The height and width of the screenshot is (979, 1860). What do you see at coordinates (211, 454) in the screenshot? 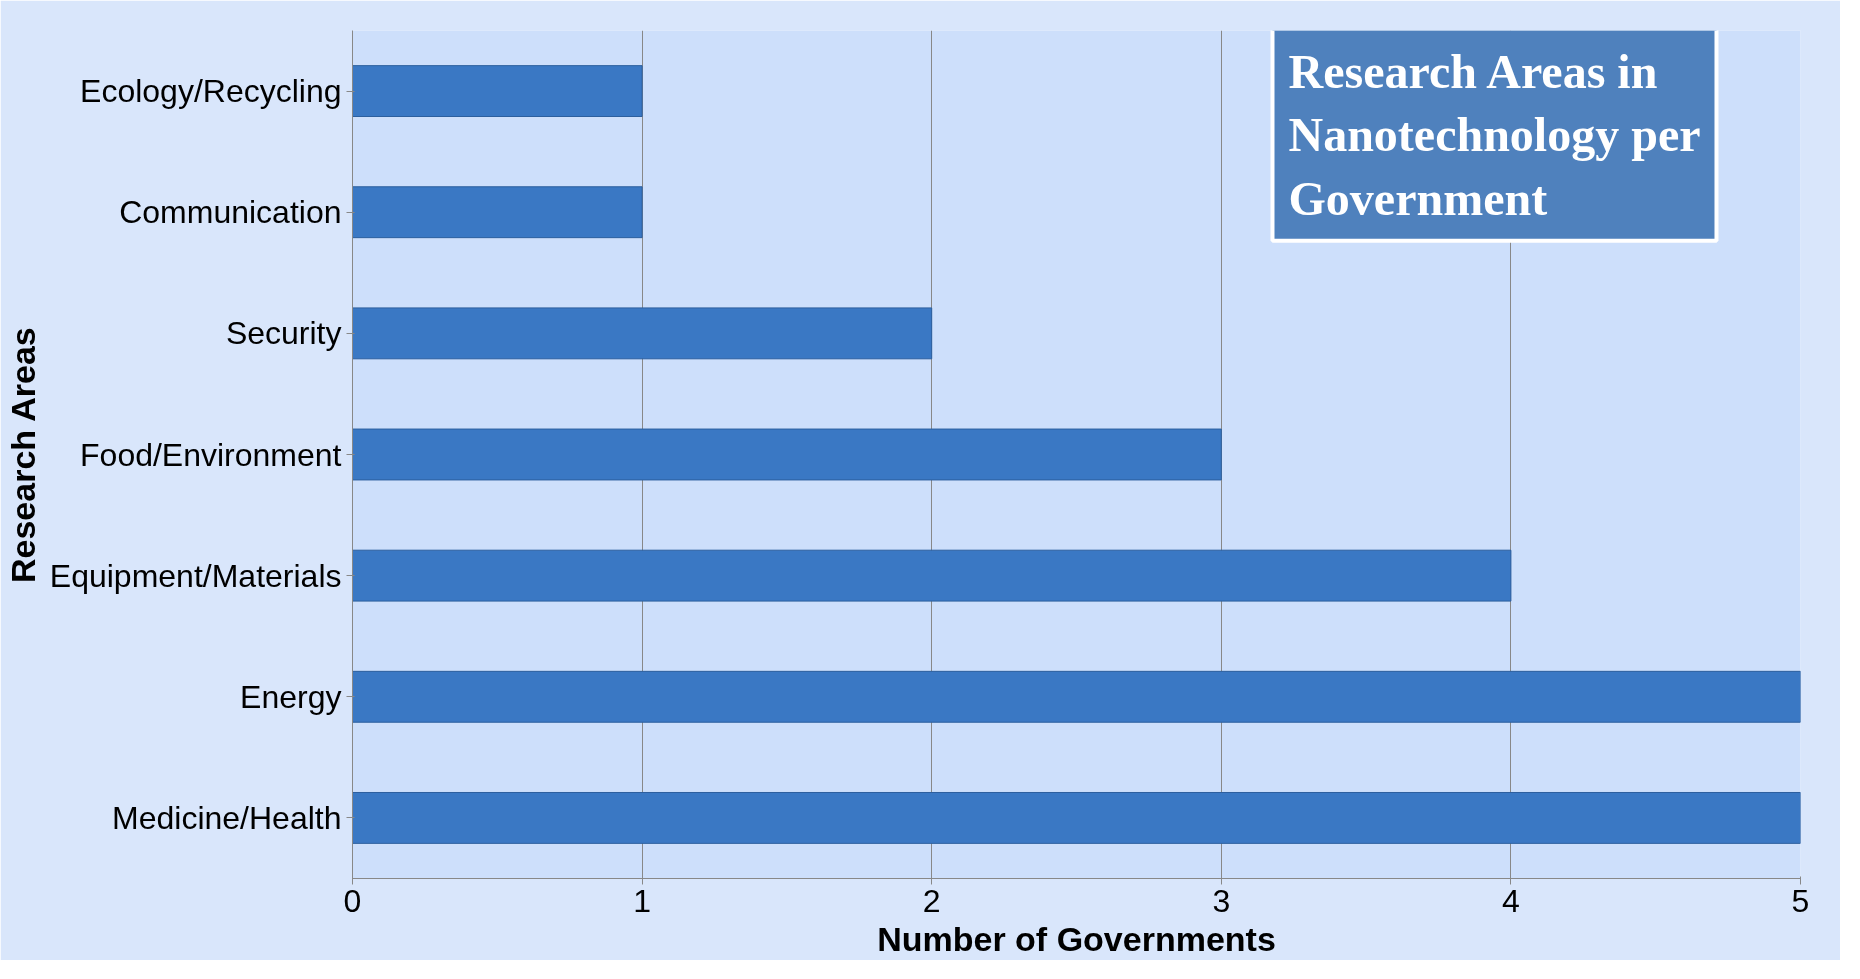
I see `y-tick-label: Food/Environment` at bounding box center [211, 454].